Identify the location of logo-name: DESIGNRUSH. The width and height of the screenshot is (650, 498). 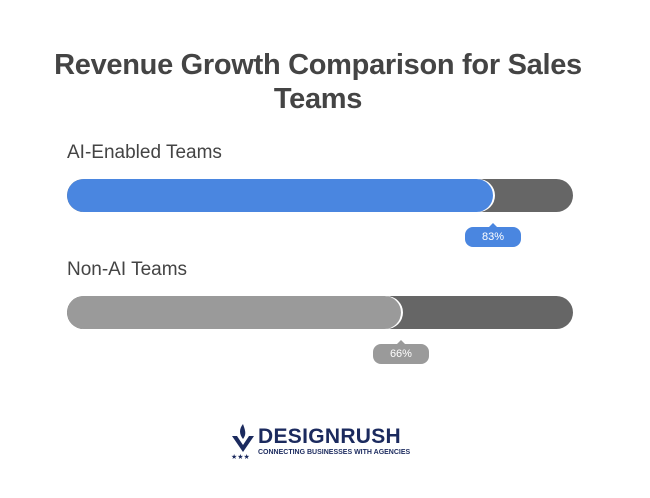
(330, 436).